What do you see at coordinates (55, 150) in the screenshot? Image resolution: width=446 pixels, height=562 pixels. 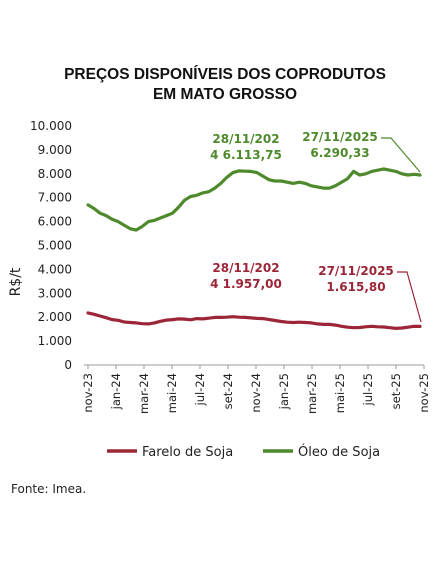 I see `y-tick-label: 9.000` at bounding box center [55, 150].